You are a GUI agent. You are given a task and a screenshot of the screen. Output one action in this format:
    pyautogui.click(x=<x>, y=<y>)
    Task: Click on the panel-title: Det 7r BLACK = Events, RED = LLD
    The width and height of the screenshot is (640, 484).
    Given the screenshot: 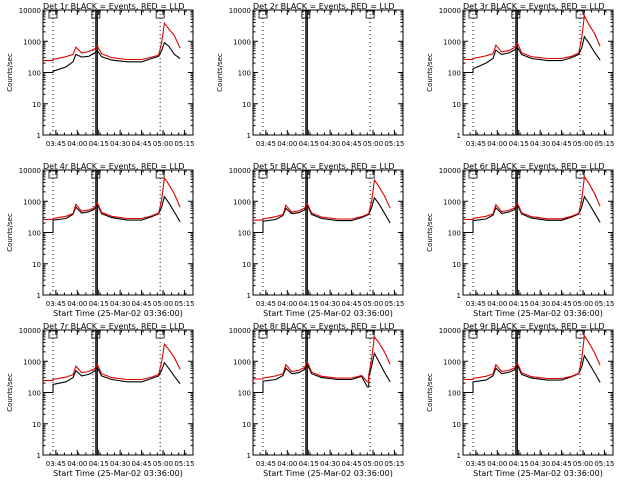 What is the action you would take?
    pyautogui.click(x=114, y=326)
    